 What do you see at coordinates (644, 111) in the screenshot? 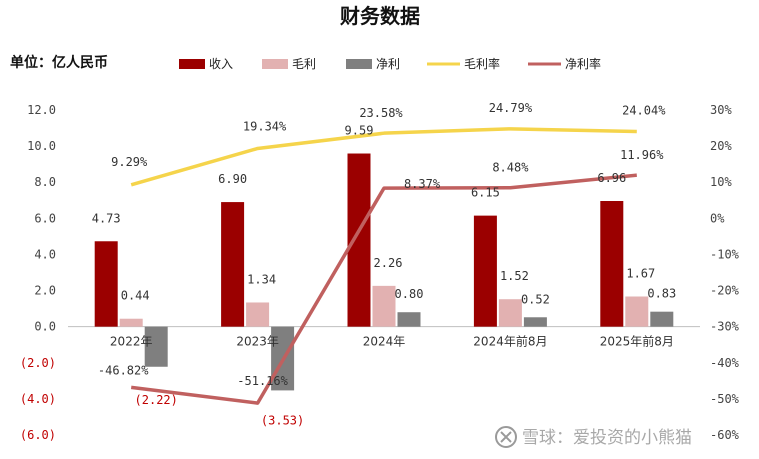
I see `line-value-label: 24.04%` at bounding box center [644, 111].